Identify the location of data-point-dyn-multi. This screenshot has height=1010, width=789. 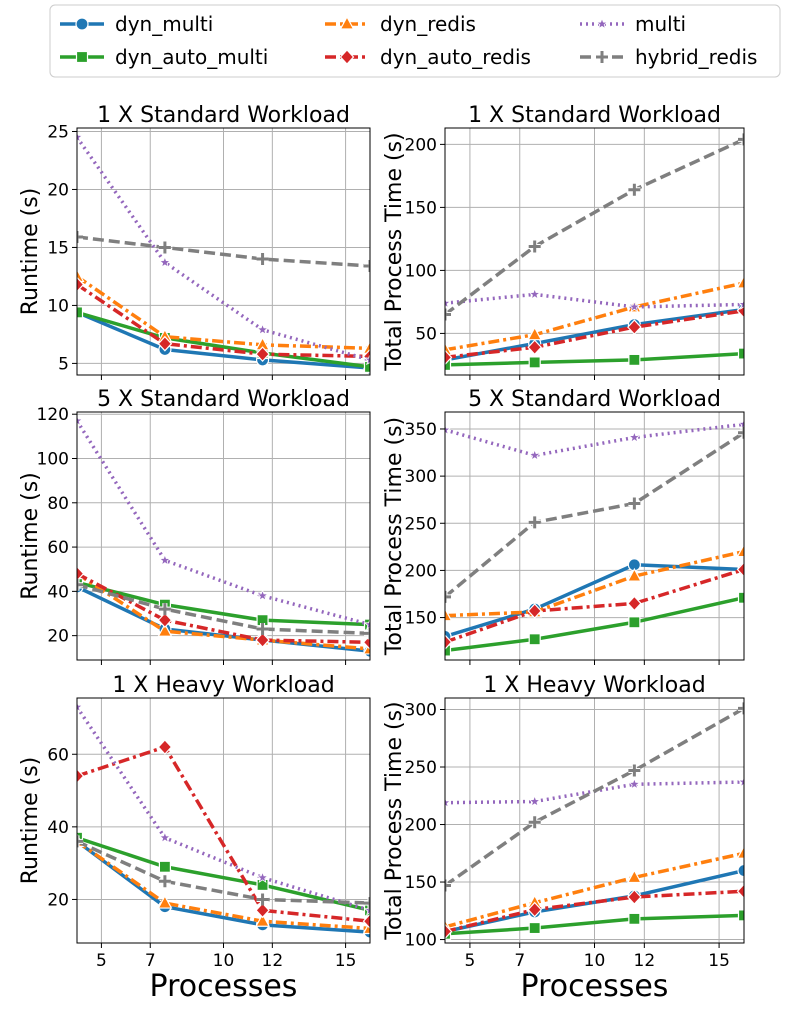
(740, 870).